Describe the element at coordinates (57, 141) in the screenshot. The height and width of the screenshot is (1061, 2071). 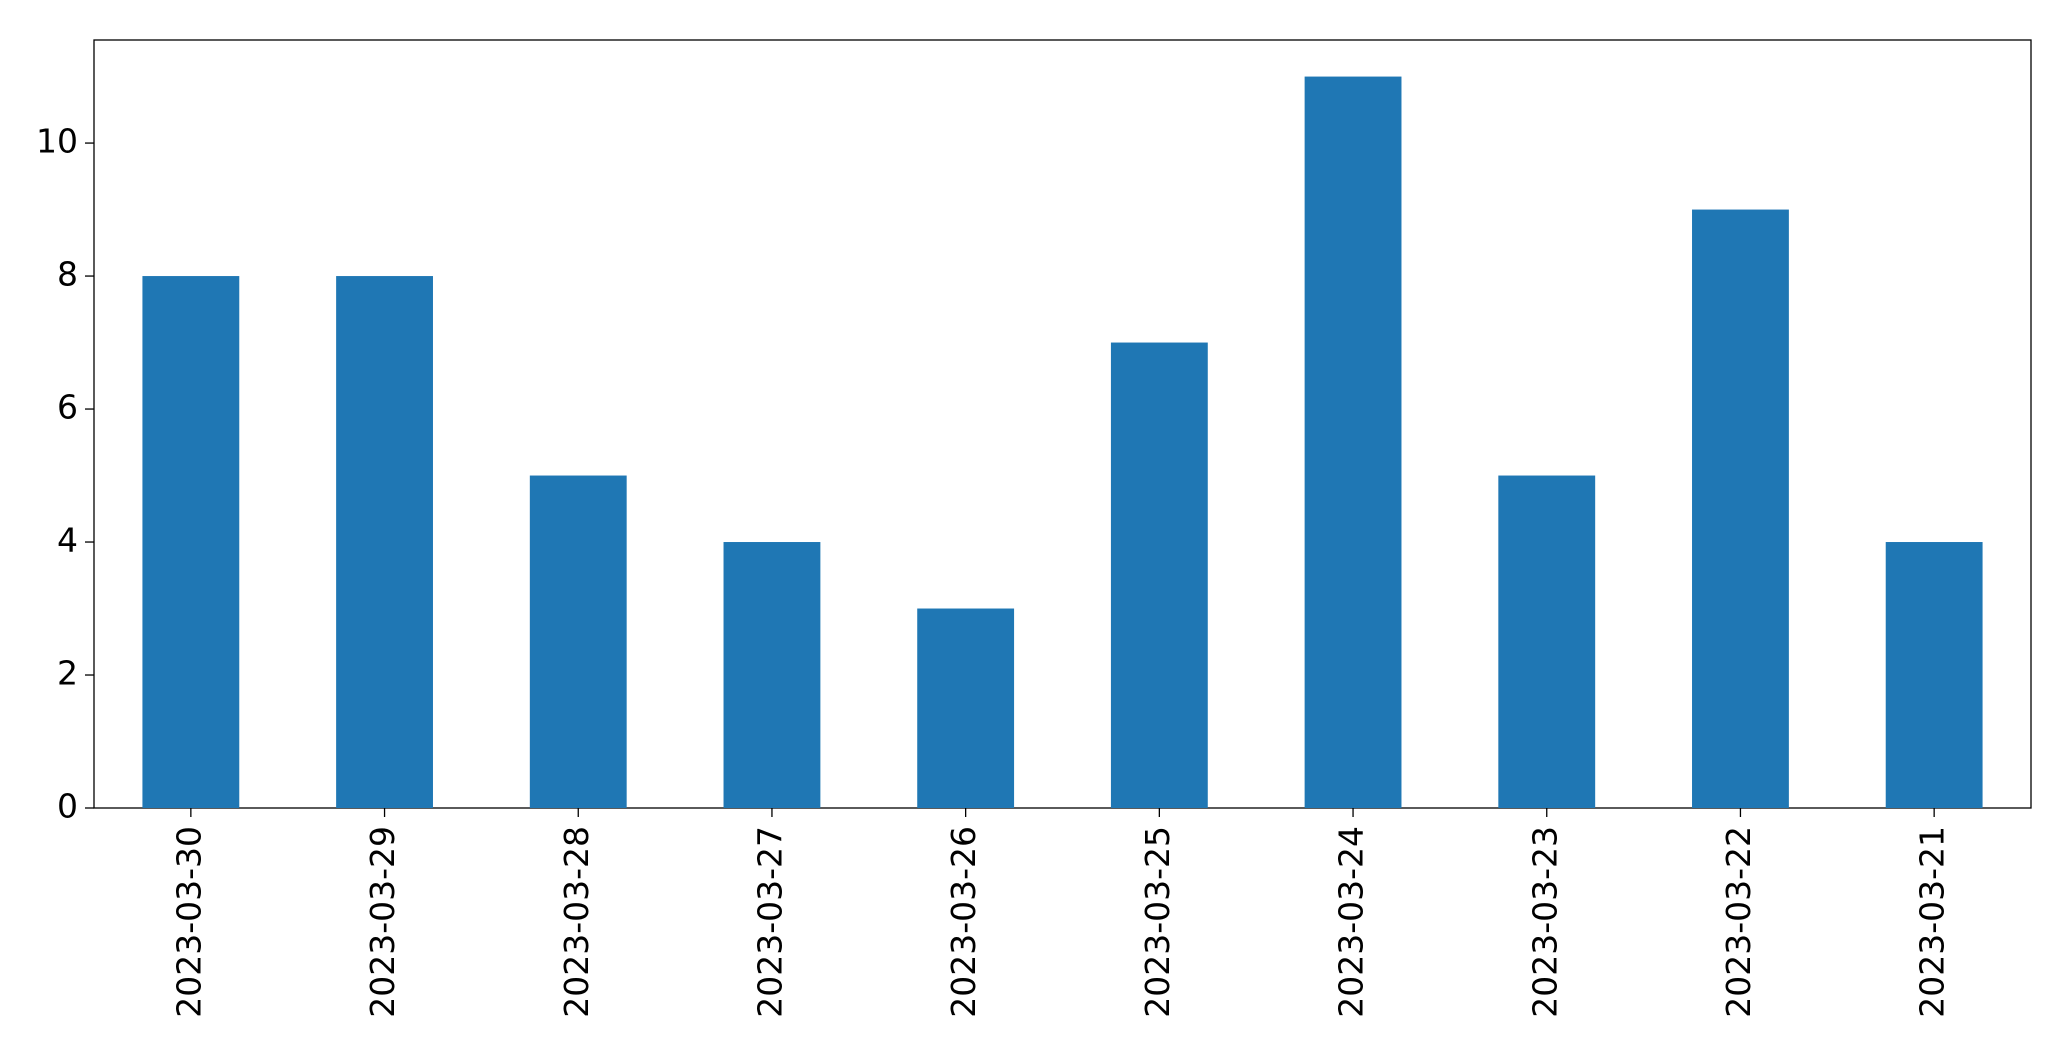
I see `y-tick-label: 10` at that location.